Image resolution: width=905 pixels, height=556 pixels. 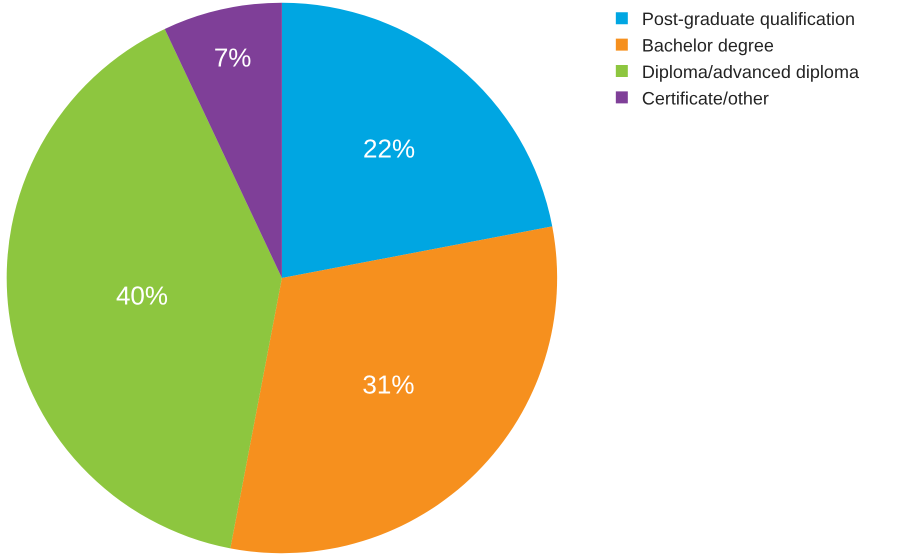 What do you see at coordinates (142, 295) in the screenshot?
I see `data-label: 40%` at bounding box center [142, 295].